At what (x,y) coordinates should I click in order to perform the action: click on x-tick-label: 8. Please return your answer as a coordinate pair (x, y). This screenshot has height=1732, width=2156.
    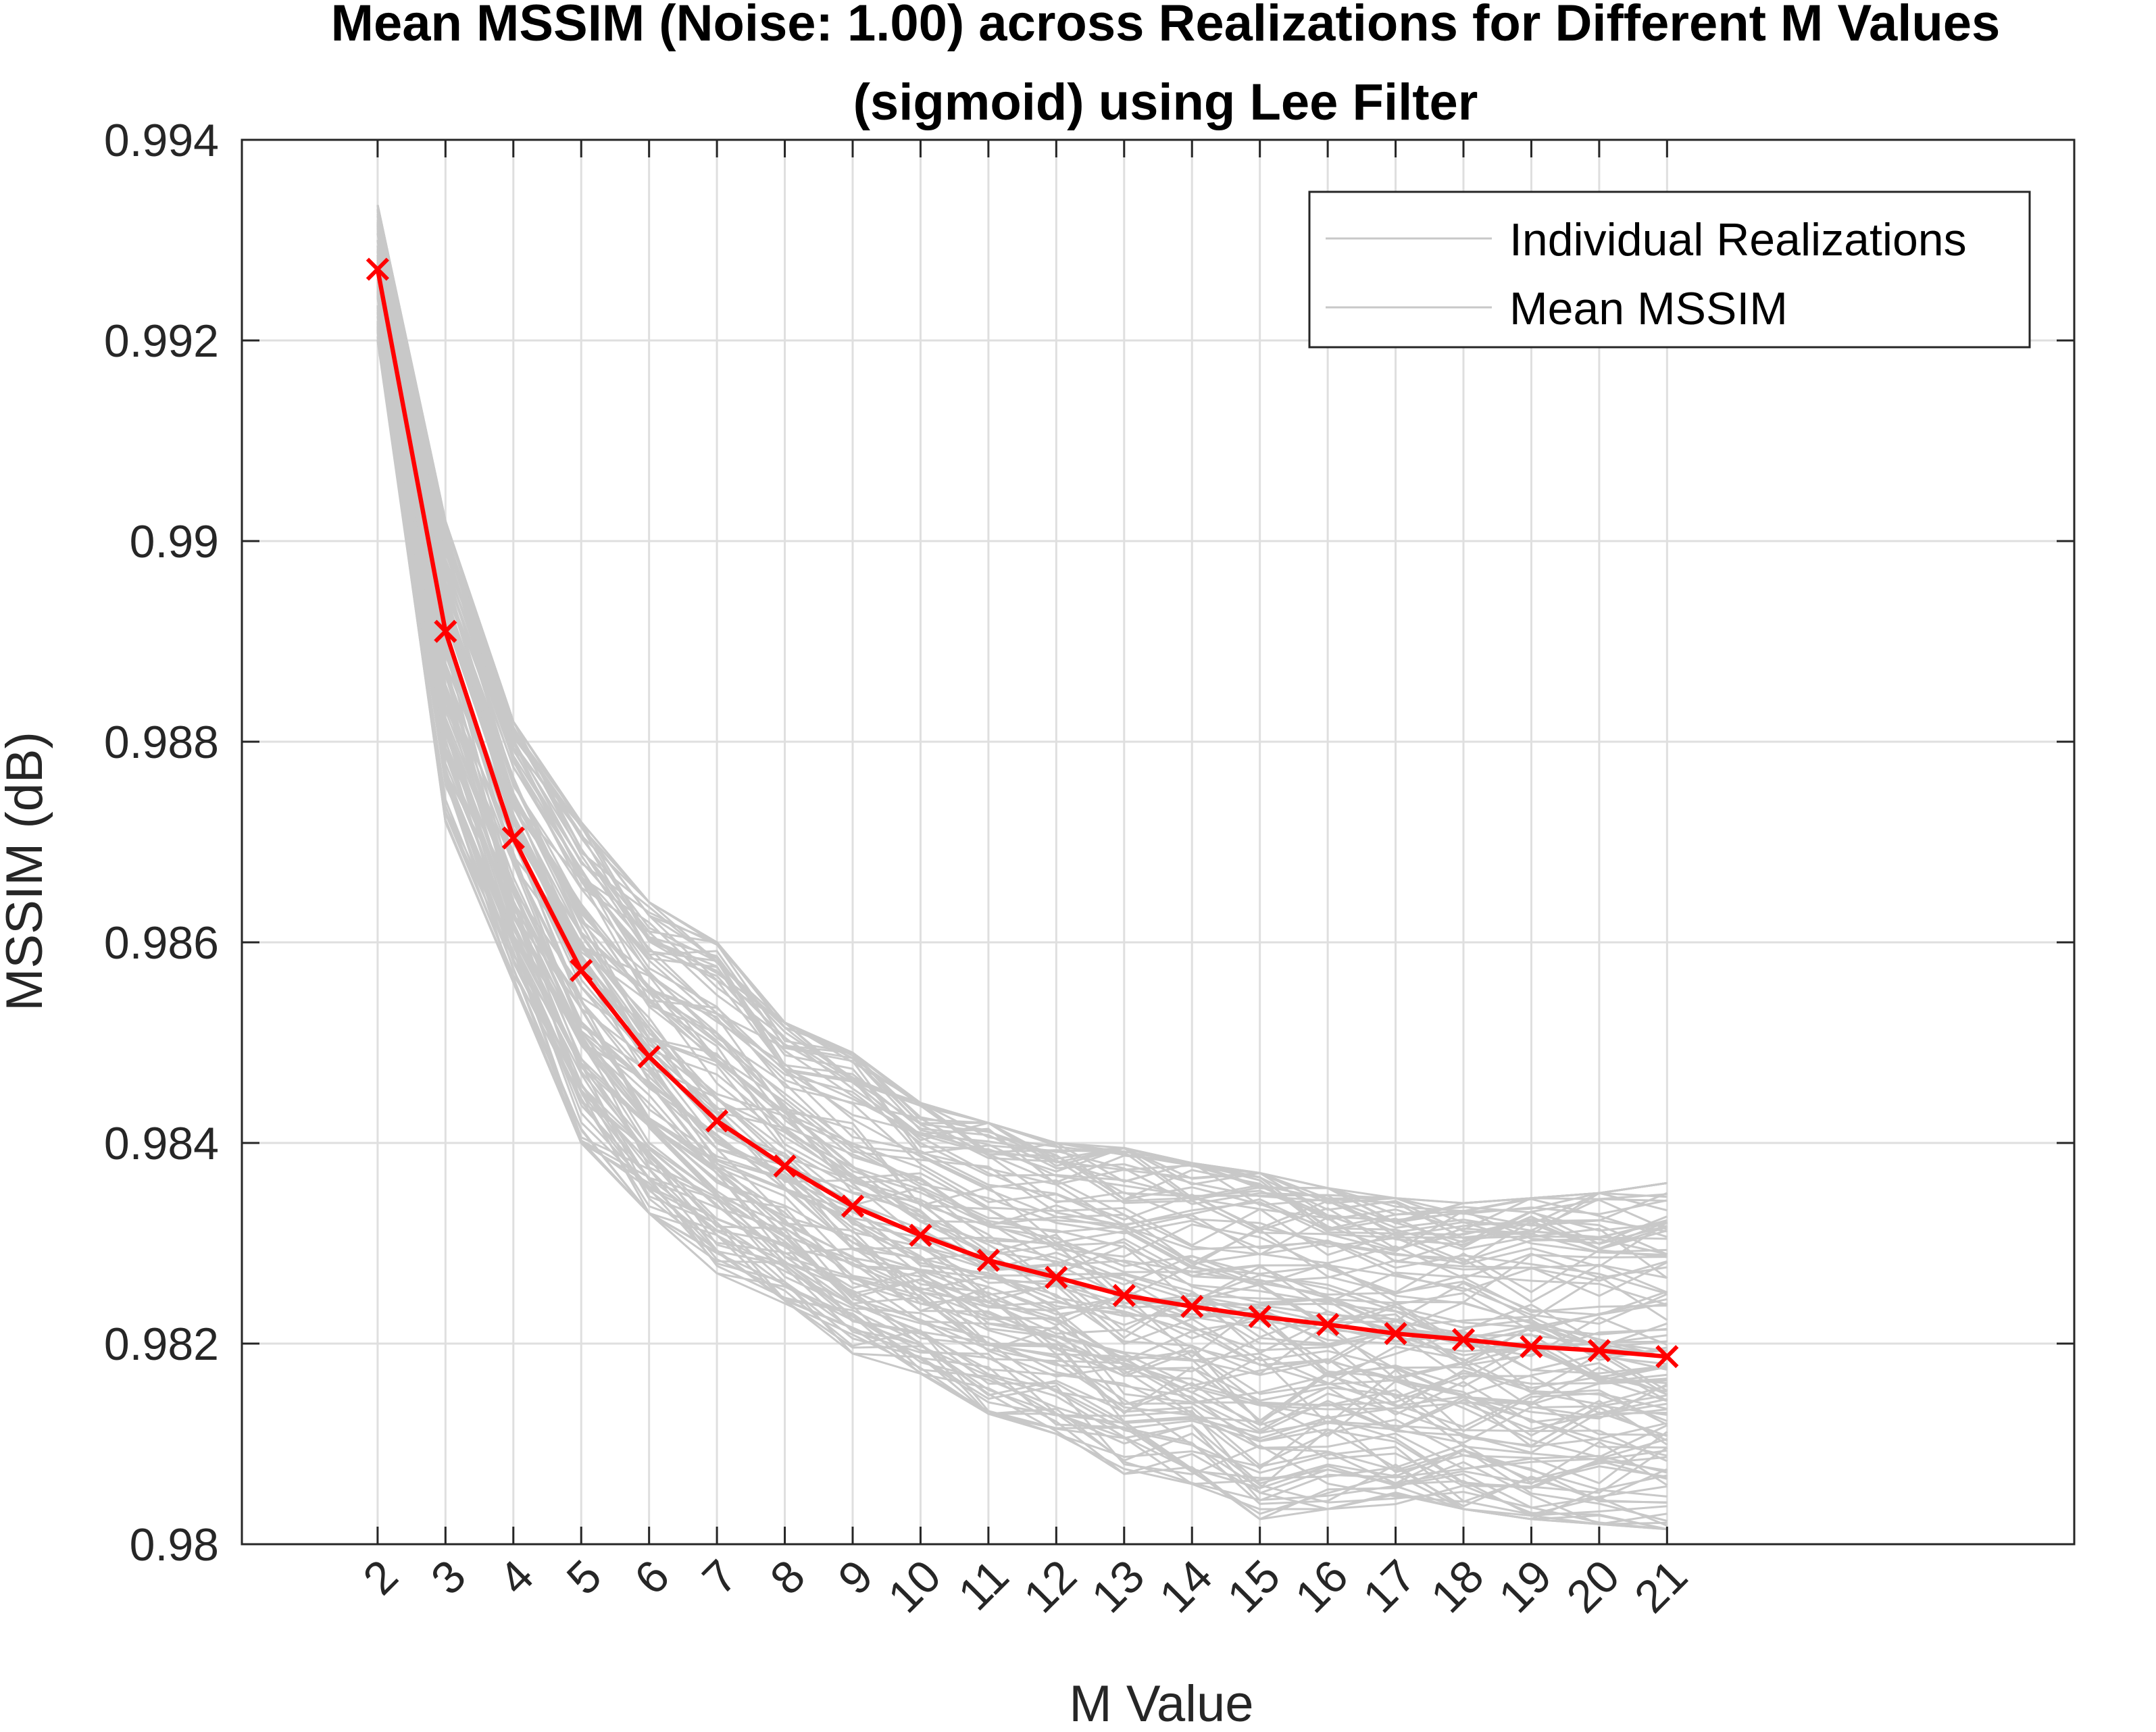
    Looking at the image, I should click on (788, 1577).